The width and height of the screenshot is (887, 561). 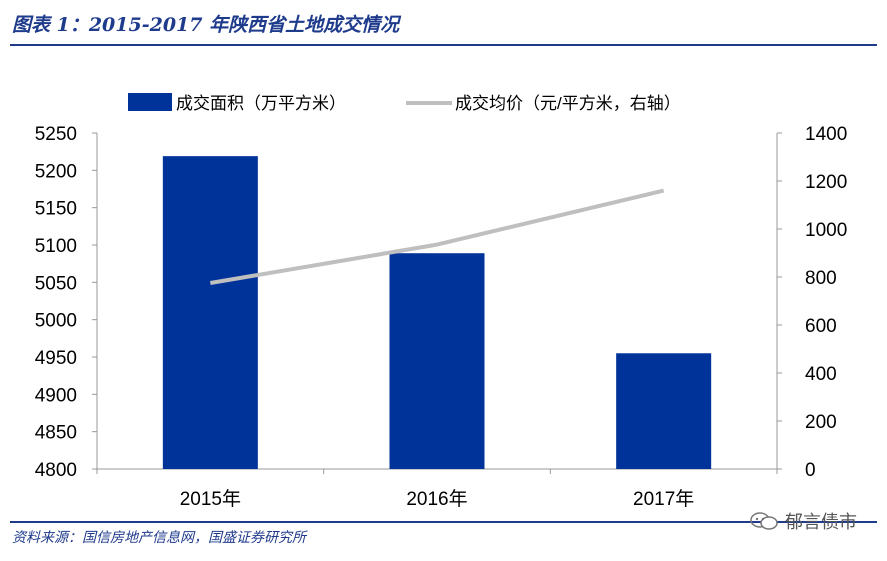 I want to click on line-series, so click(x=437, y=236).